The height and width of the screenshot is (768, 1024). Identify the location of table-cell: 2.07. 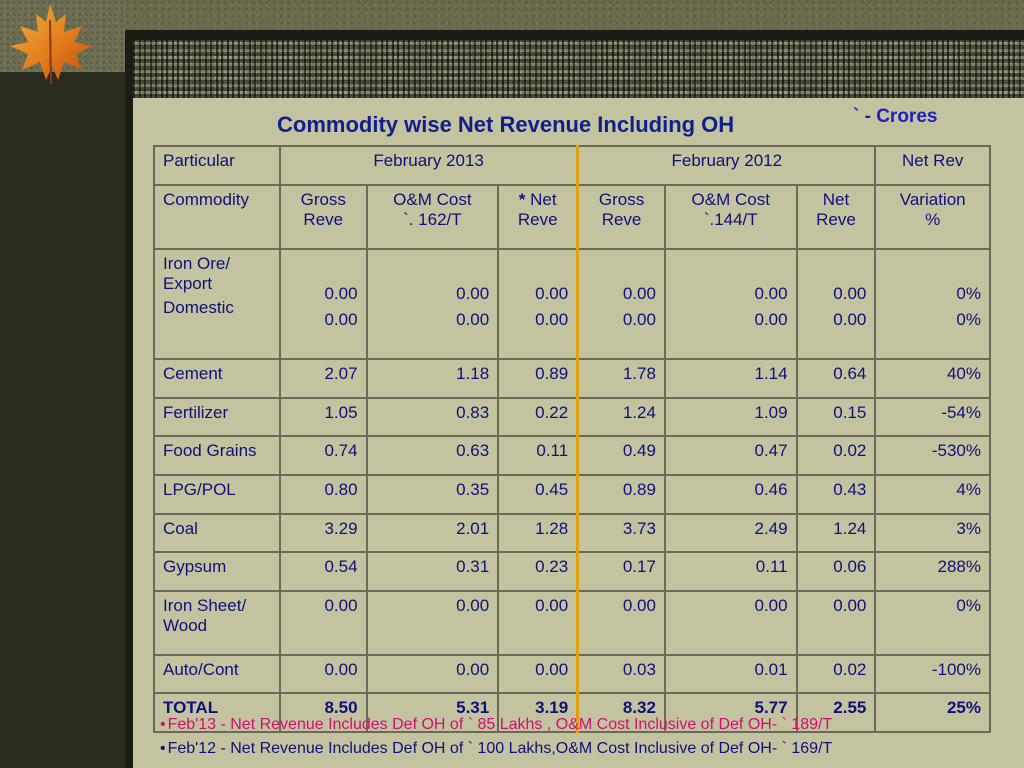
(323, 378).